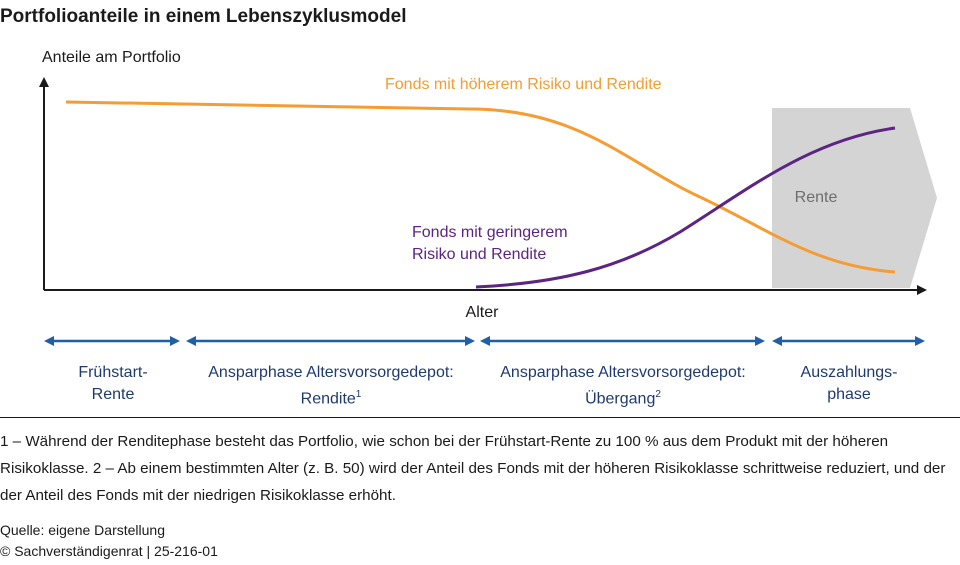 The height and width of the screenshot is (565, 960). Describe the element at coordinates (620, 399) in the screenshot. I see `phase-line2: Übergang` at that location.